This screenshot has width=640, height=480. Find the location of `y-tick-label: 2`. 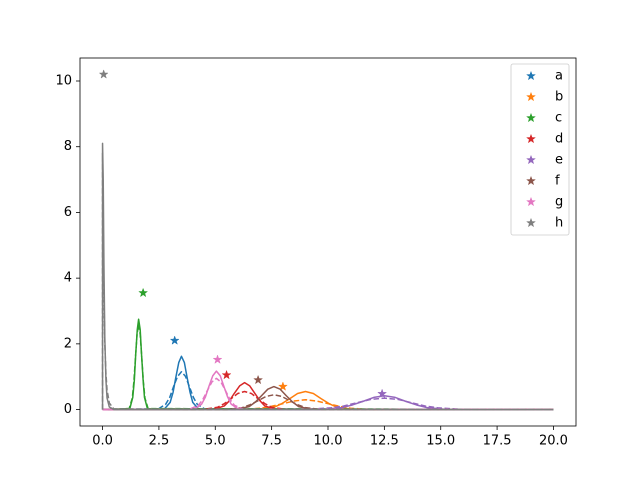

y-tick-label: 2 is located at coordinates (68, 343).